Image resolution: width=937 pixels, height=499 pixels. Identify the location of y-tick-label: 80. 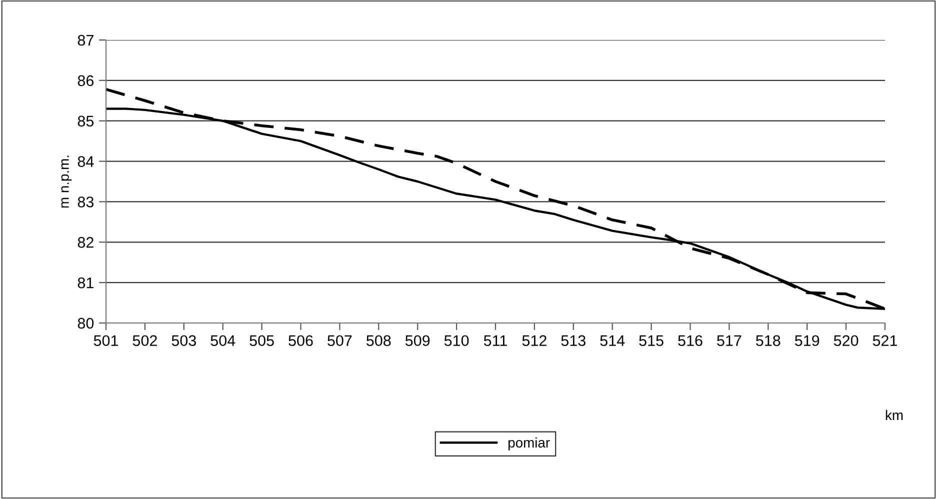
(86, 323).